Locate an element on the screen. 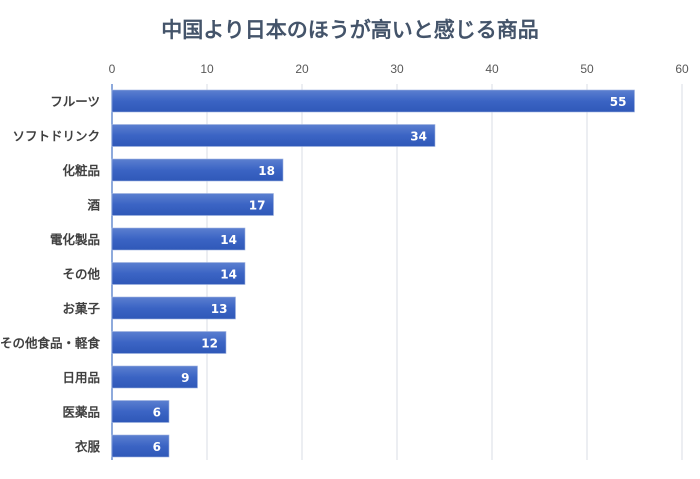 Image resolution: width=700 pixels, height=479 pixels. data-label: 18 is located at coordinates (266, 171).